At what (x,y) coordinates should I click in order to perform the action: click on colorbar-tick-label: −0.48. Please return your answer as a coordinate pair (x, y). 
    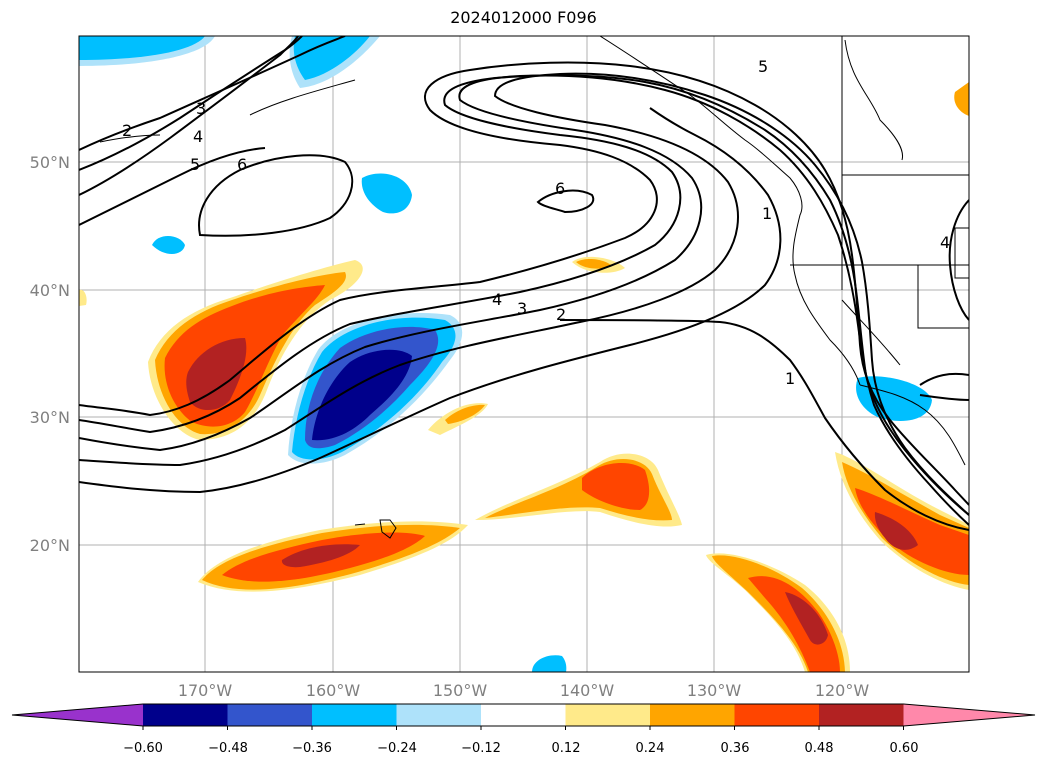
    Looking at the image, I should click on (228, 748).